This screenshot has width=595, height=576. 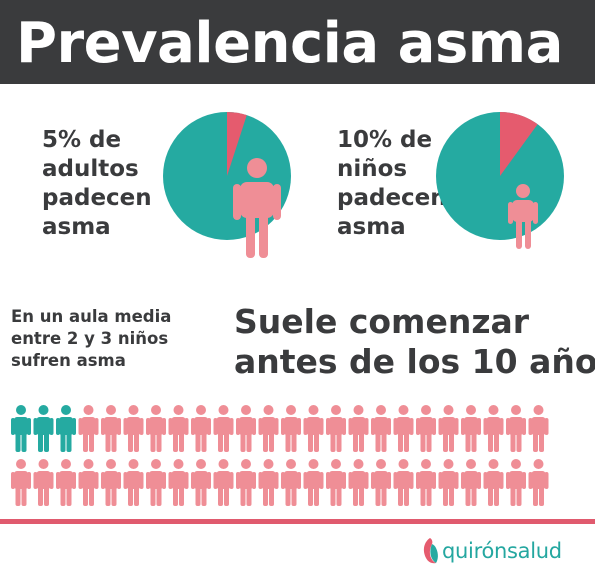 I want to click on onset-line: antes de los 10 años, so click(x=414, y=361).